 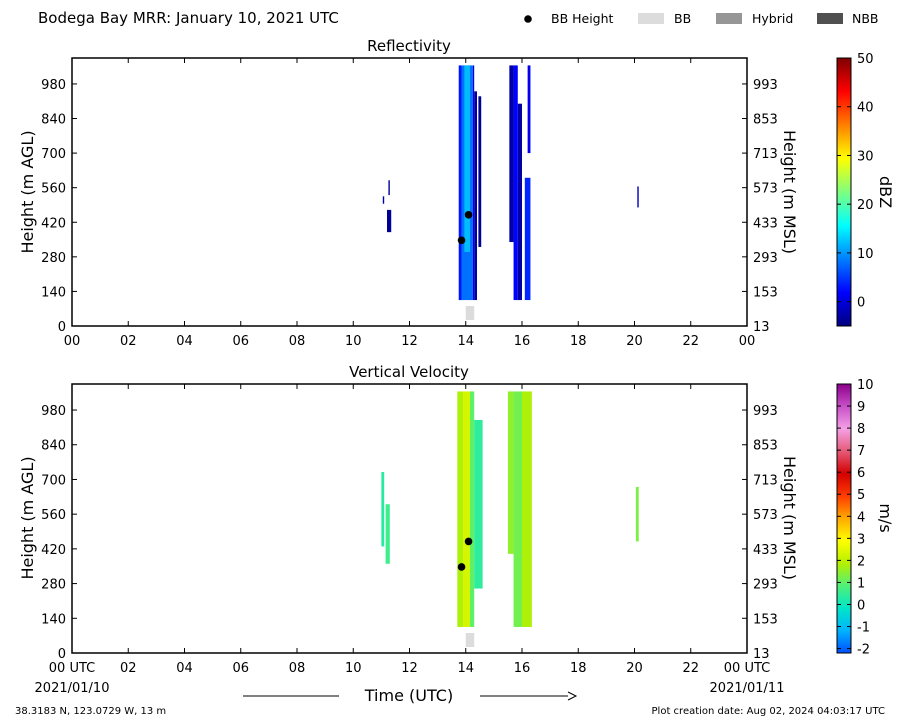 What do you see at coordinates (690, 341) in the screenshot?
I see `reflectivity-x-tick-label: 22` at bounding box center [690, 341].